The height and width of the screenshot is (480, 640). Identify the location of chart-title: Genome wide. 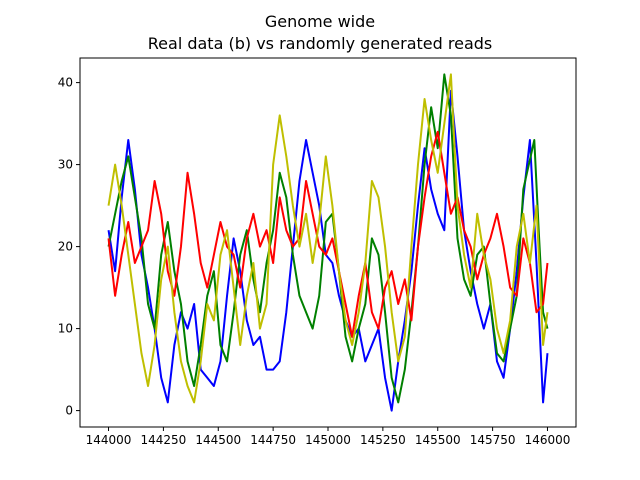
(320, 21).